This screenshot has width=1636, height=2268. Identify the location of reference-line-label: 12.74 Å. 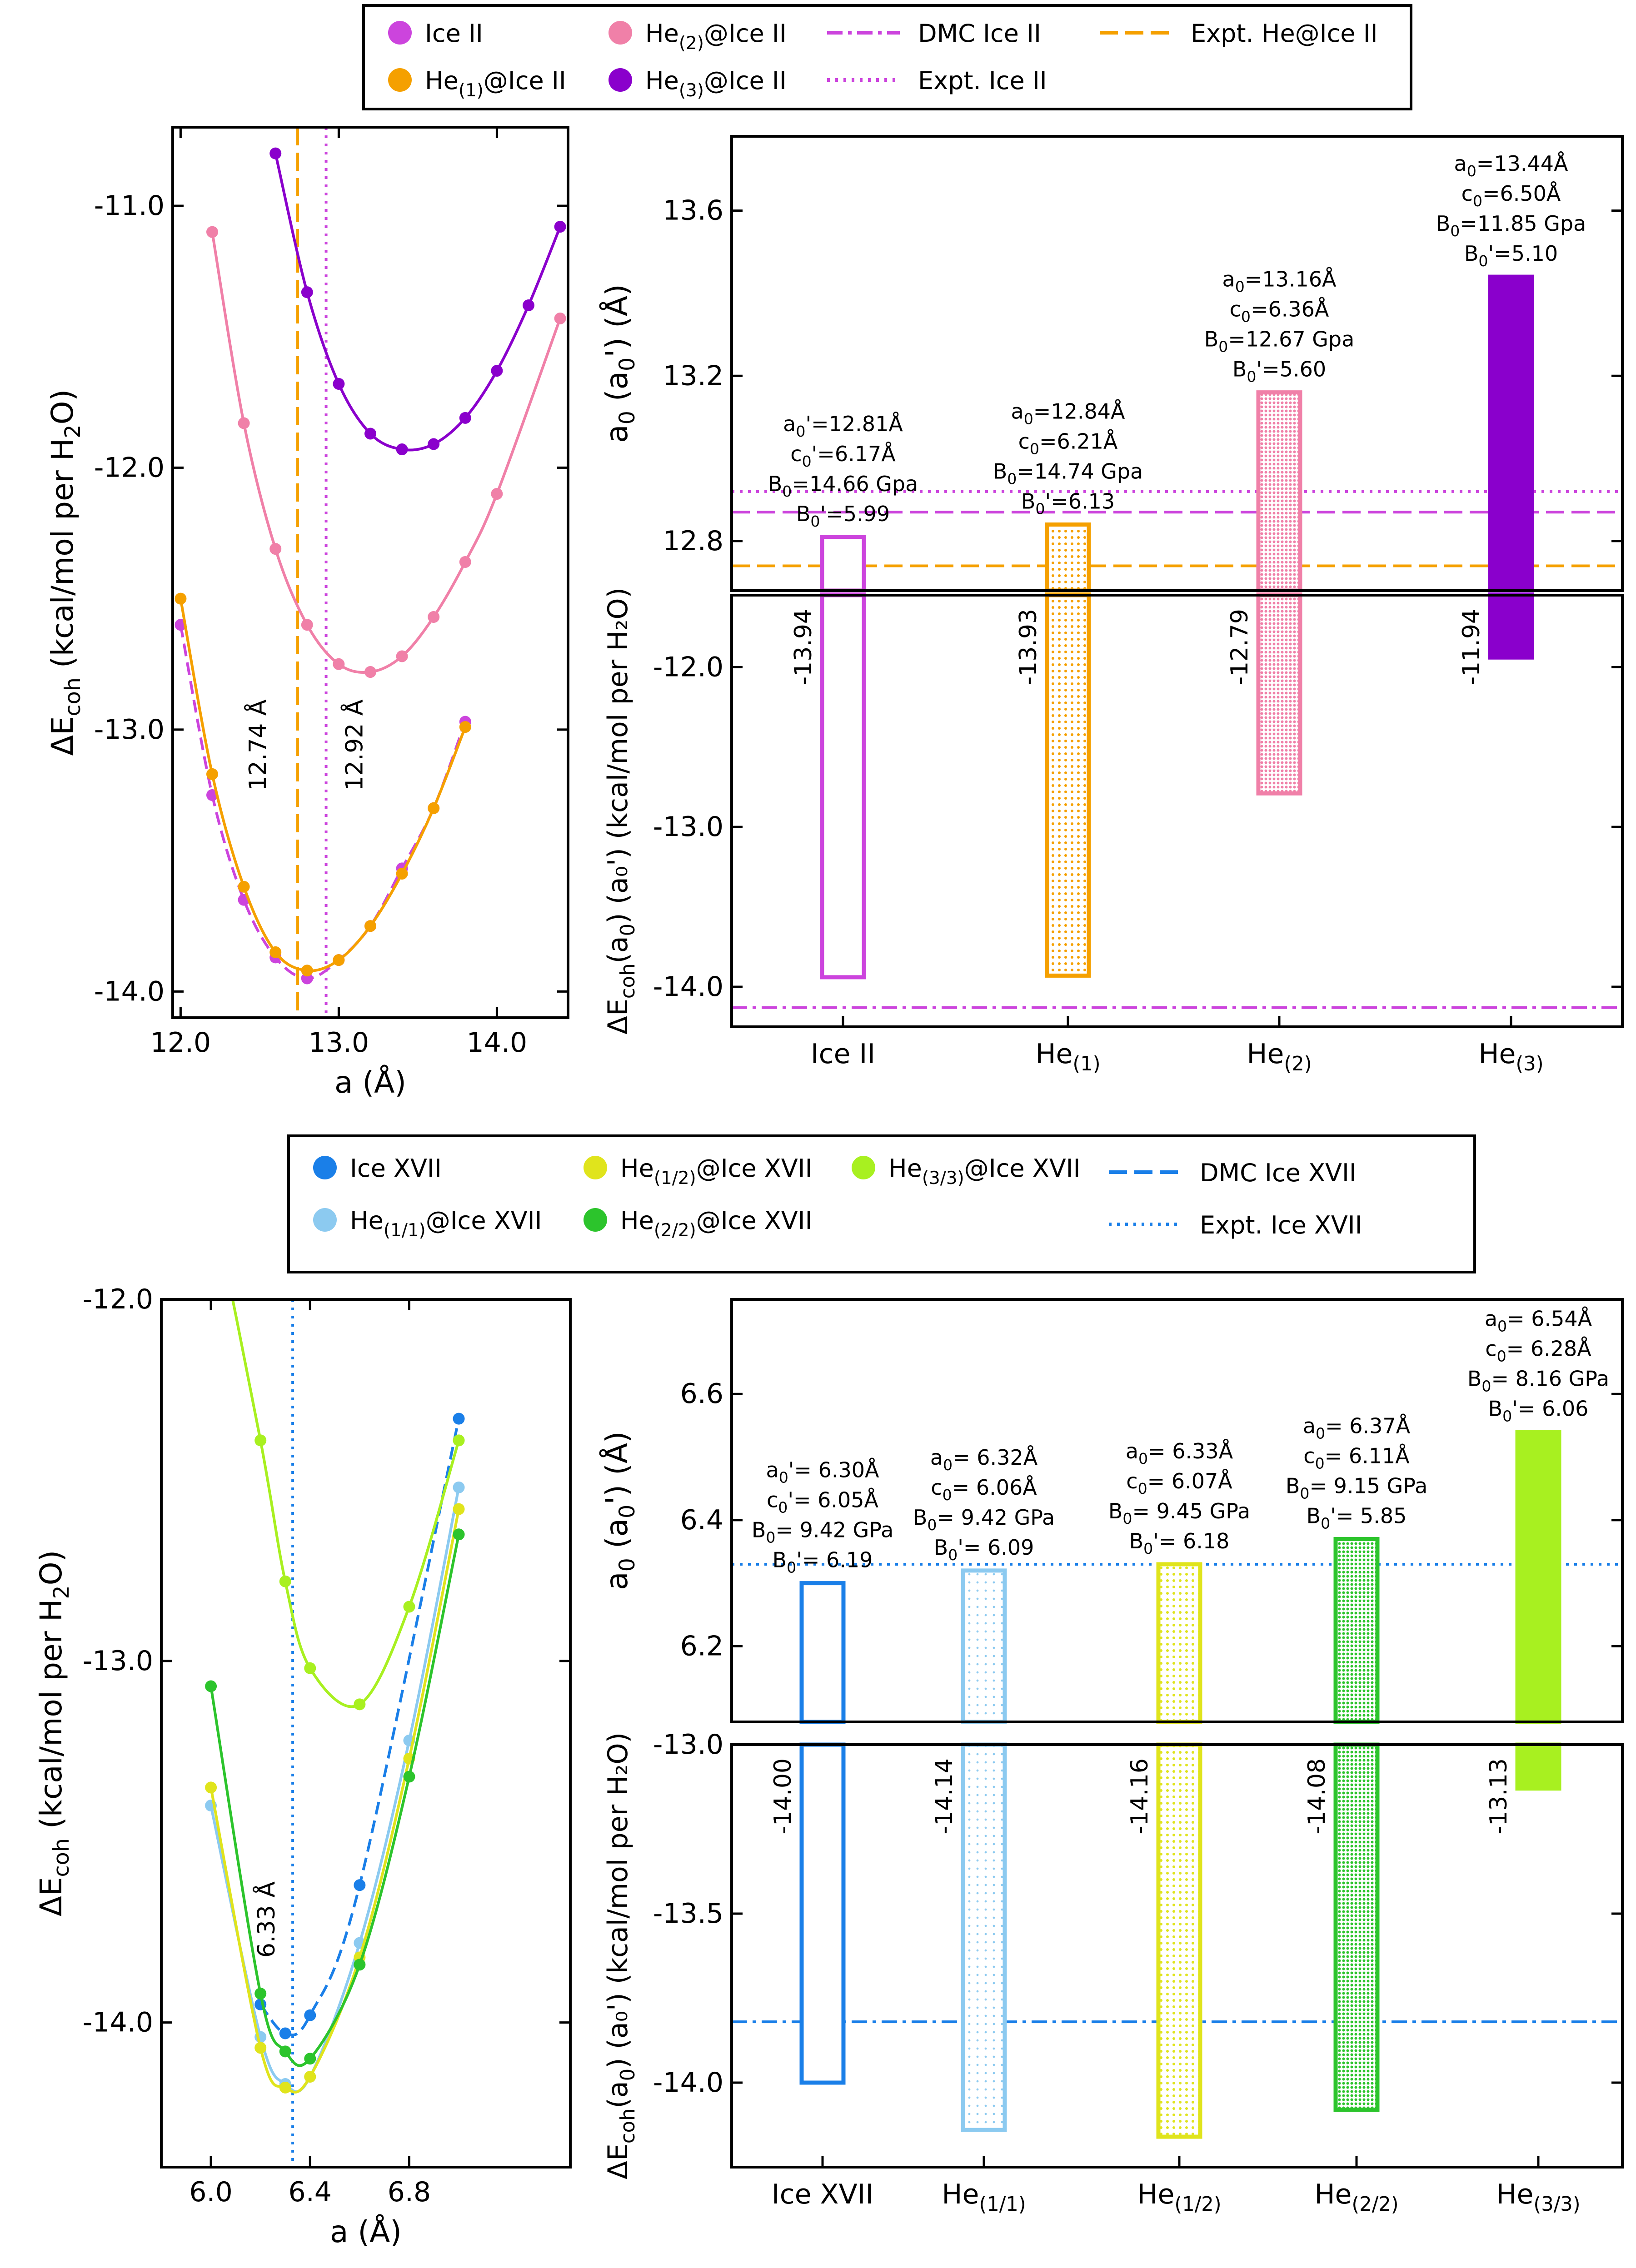
(258, 745).